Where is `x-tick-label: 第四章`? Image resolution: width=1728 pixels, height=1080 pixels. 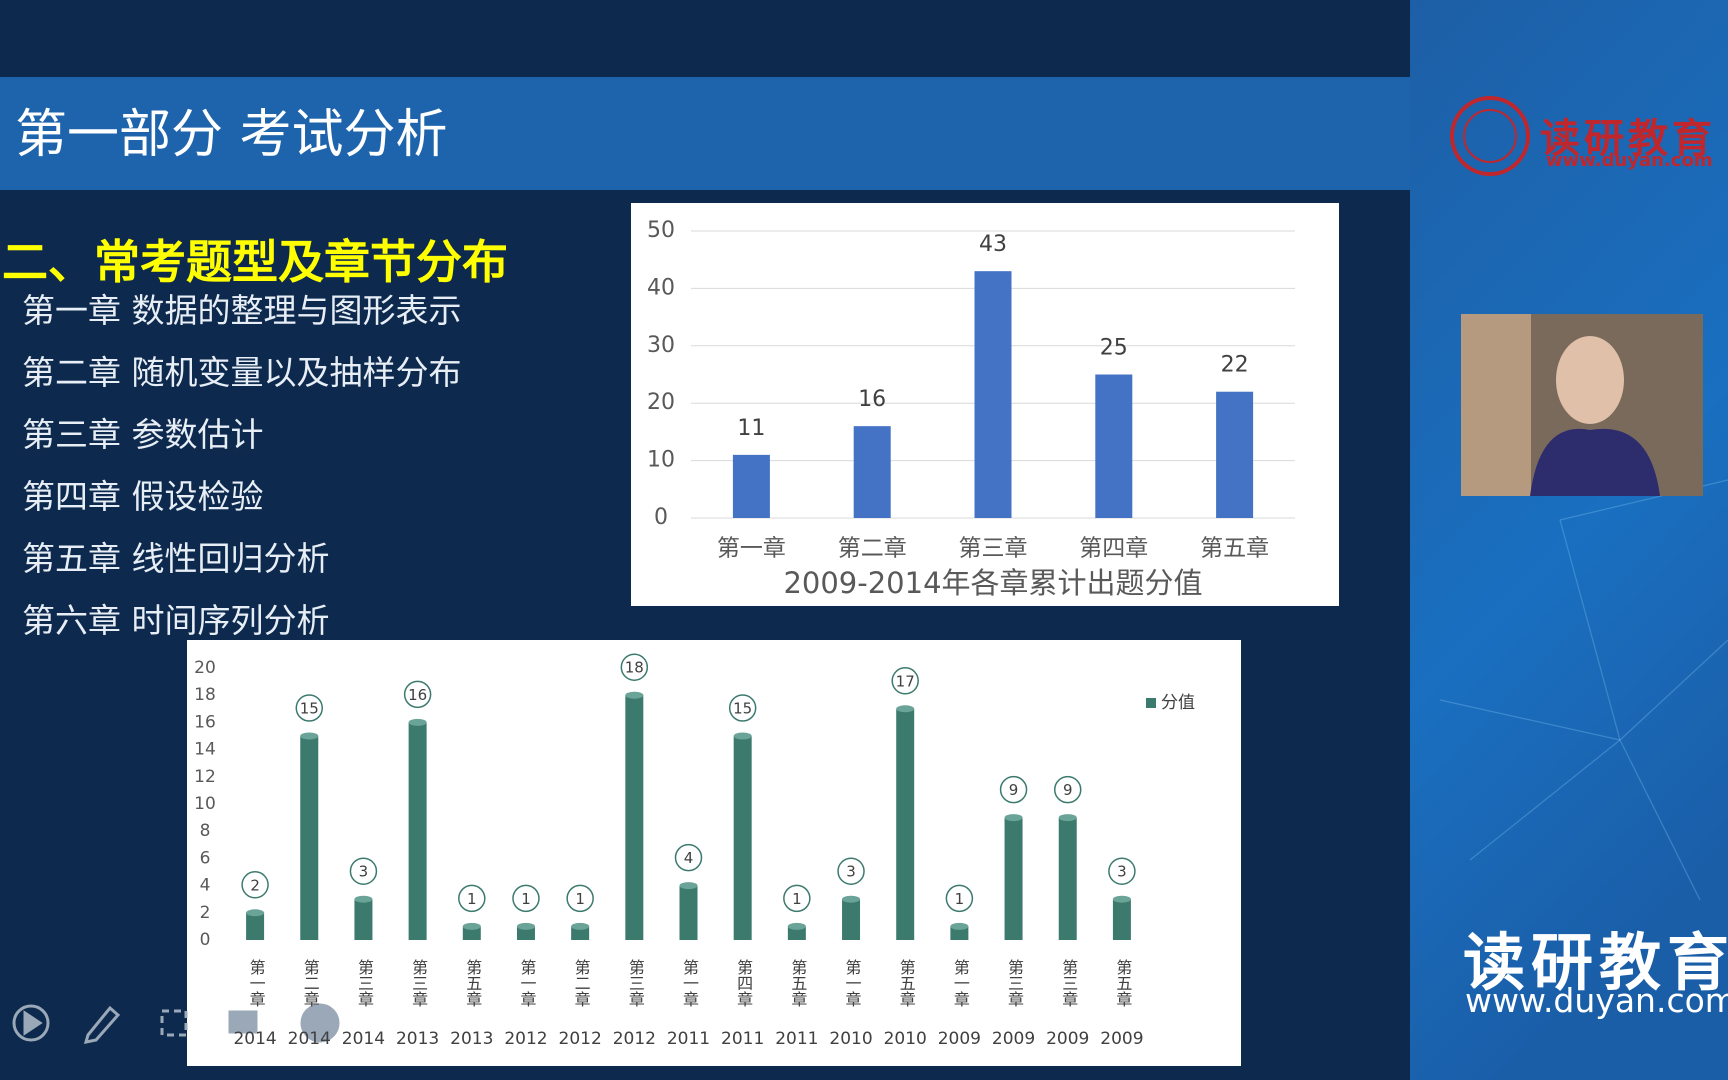
x-tick-label: 第四章 is located at coordinates (743, 983).